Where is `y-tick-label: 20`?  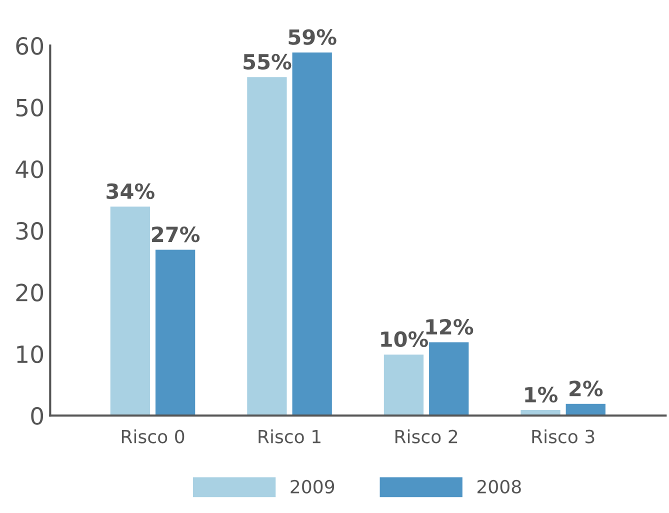
y-tick-label: 20 is located at coordinates (30, 293).